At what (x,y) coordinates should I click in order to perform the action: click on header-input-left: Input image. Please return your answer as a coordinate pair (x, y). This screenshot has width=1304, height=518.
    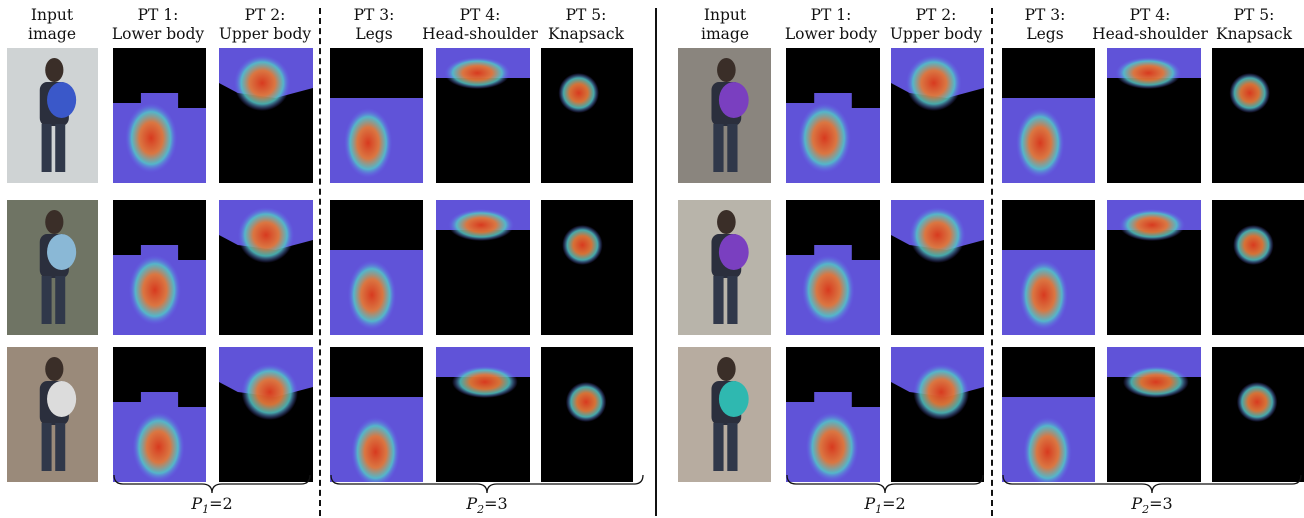
    Looking at the image, I should click on (52, 24).